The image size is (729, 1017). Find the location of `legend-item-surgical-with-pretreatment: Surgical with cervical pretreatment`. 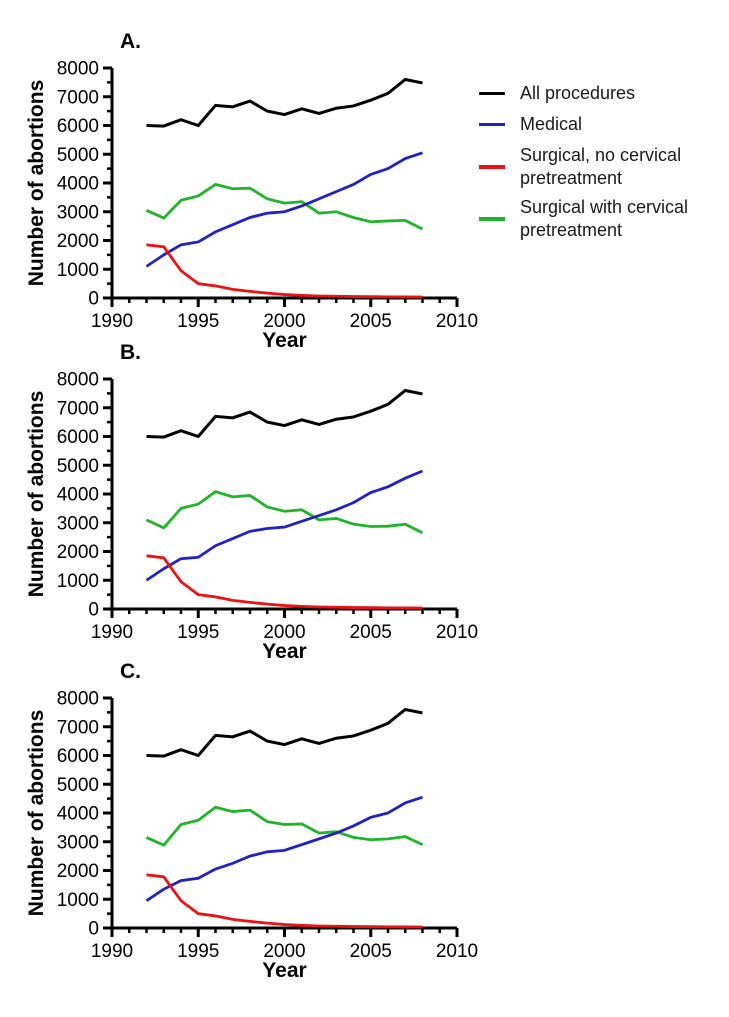

legend-item-surgical-with-pretreatment: Surgical with cervical pretreatment is located at coordinates (602, 219).